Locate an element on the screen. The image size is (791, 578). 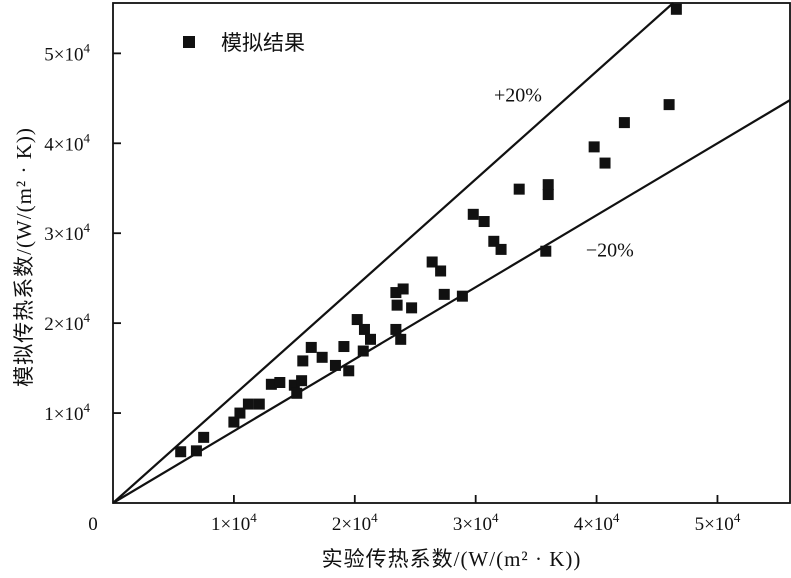
y-tick-label: 3×10⁴ is located at coordinates (67, 232).